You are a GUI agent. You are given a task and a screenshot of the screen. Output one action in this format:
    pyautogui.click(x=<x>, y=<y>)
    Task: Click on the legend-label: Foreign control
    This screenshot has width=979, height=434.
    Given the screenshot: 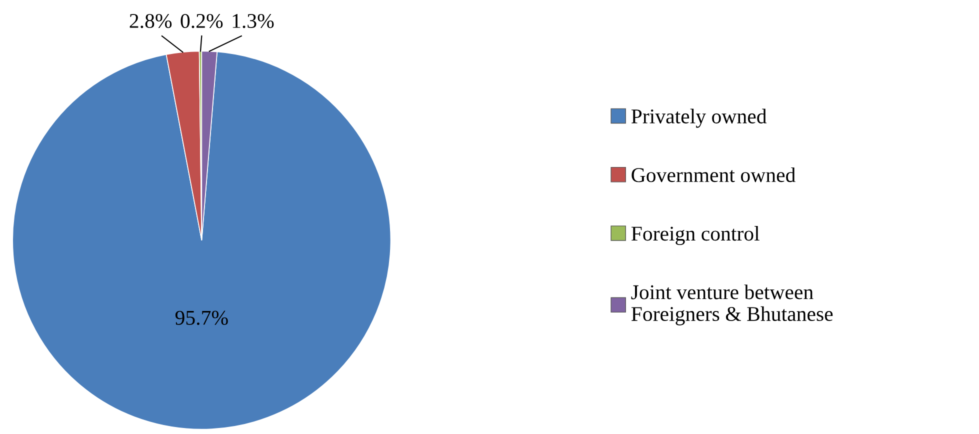 What is the action you would take?
    pyautogui.click(x=695, y=236)
    